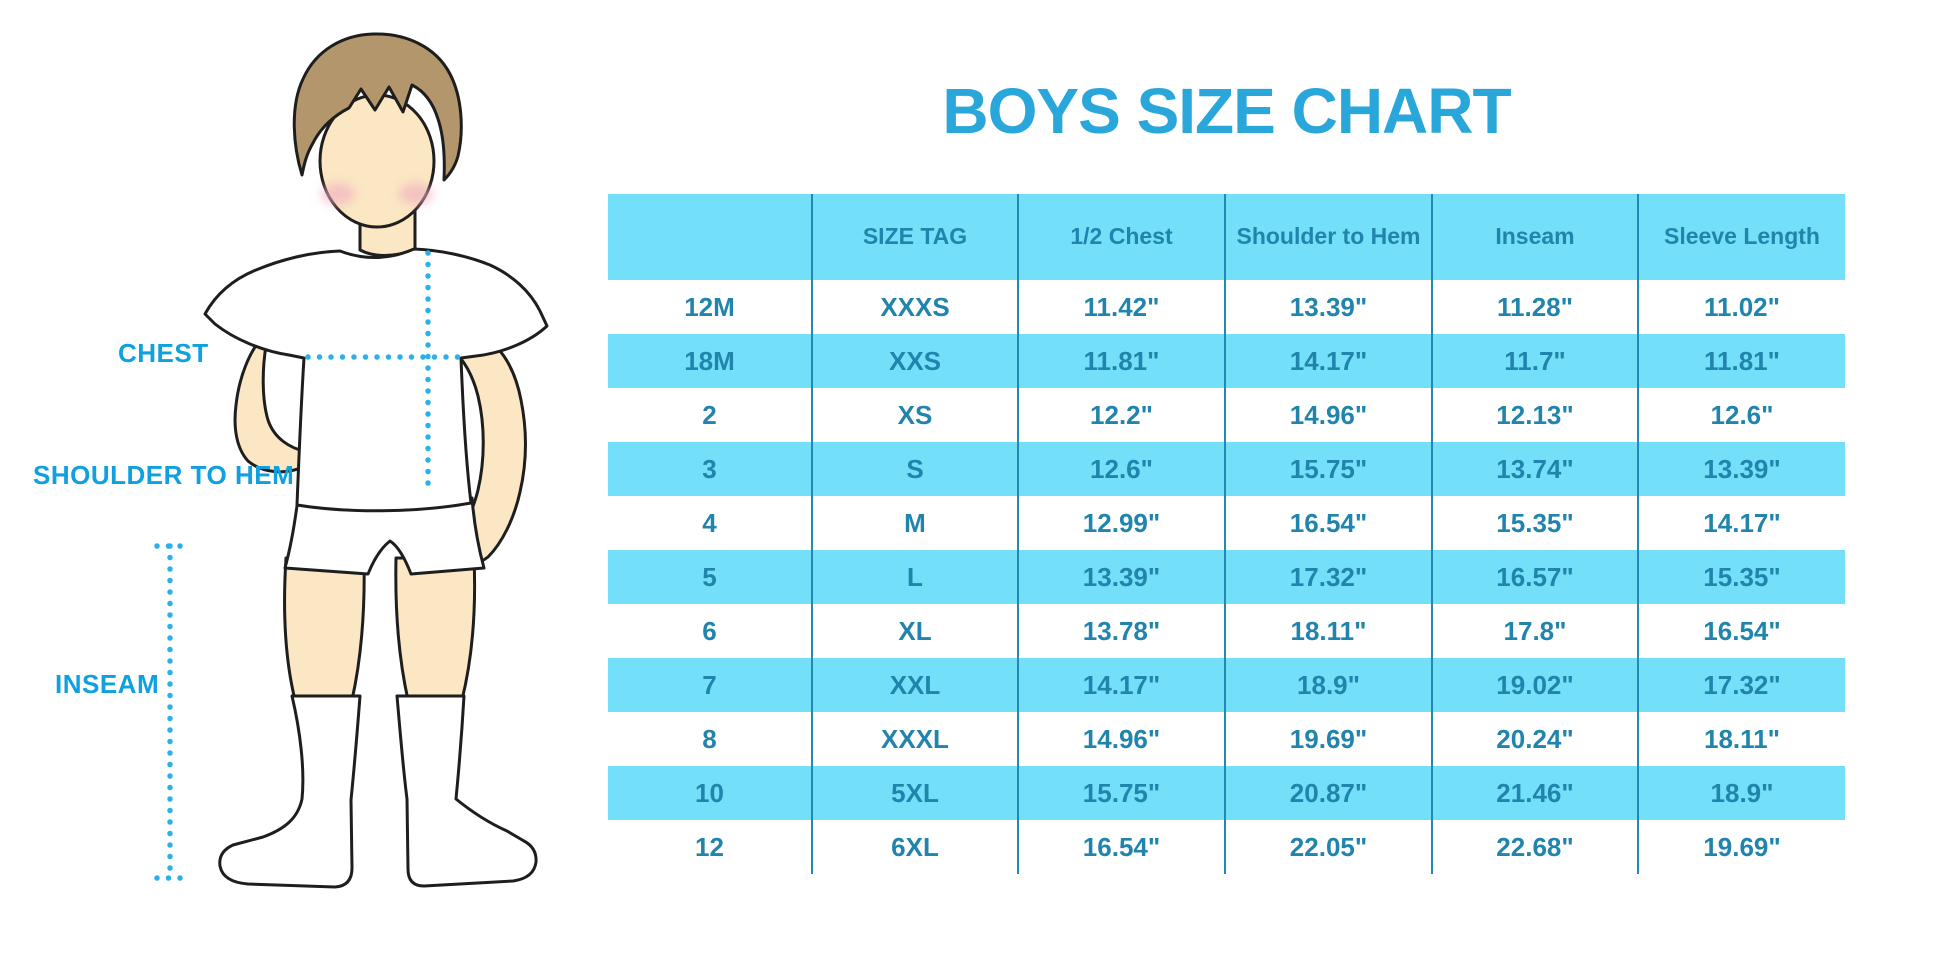 The width and height of the screenshot is (1946, 978). I want to click on left-leg, so click(324, 629).